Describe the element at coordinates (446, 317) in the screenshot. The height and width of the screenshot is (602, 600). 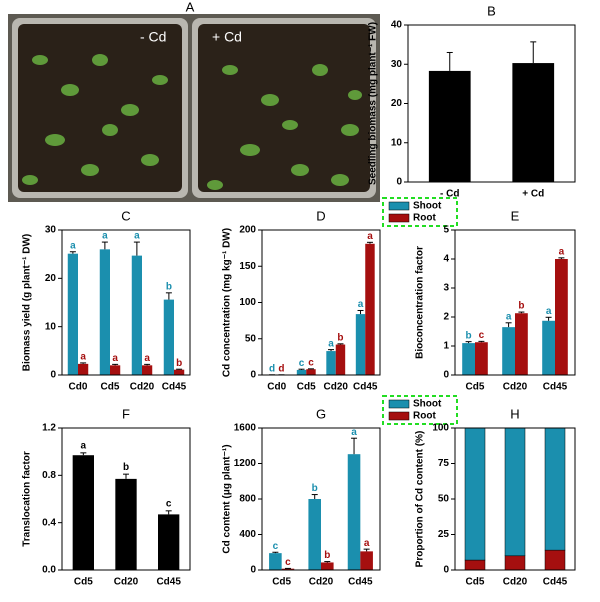
I see `y-tick-label: 2` at that location.